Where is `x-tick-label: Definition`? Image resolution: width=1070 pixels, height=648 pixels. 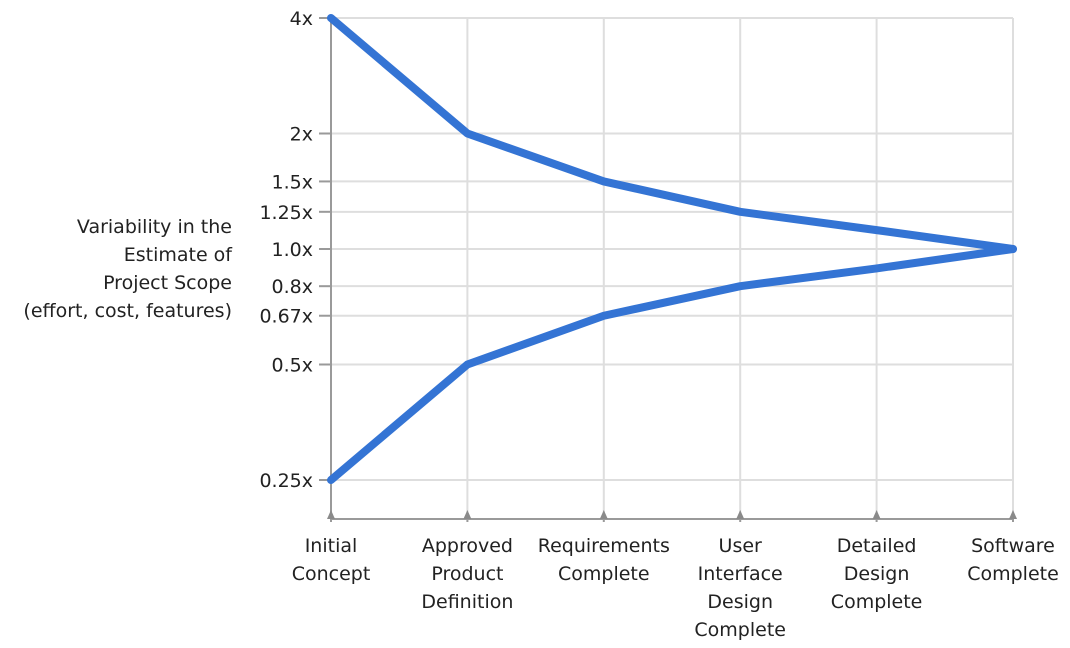
x-tick-label: Definition is located at coordinates (467, 602).